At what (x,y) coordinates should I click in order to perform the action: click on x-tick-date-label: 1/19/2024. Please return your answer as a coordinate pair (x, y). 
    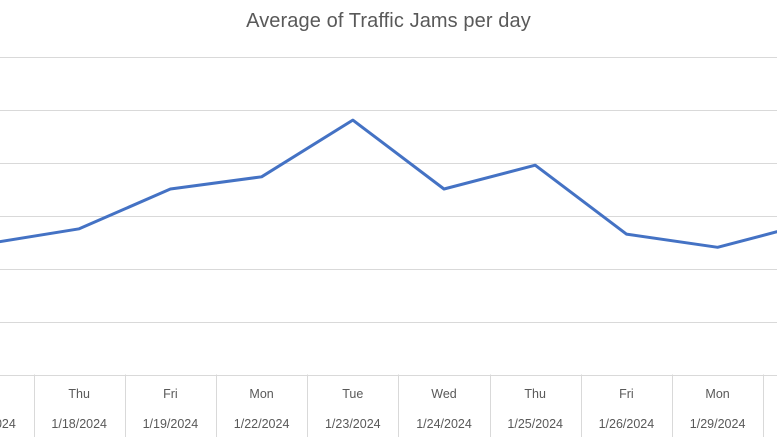
    Looking at the image, I should click on (171, 424).